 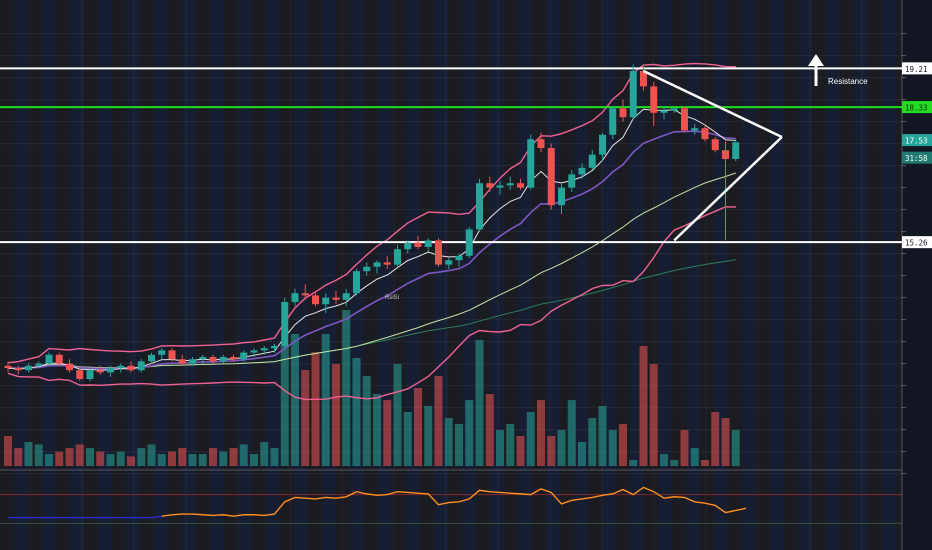 What do you see at coordinates (916, 69) in the screenshot?
I see `resistance-tag-text: 19.21` at bounding box center [916, 69].